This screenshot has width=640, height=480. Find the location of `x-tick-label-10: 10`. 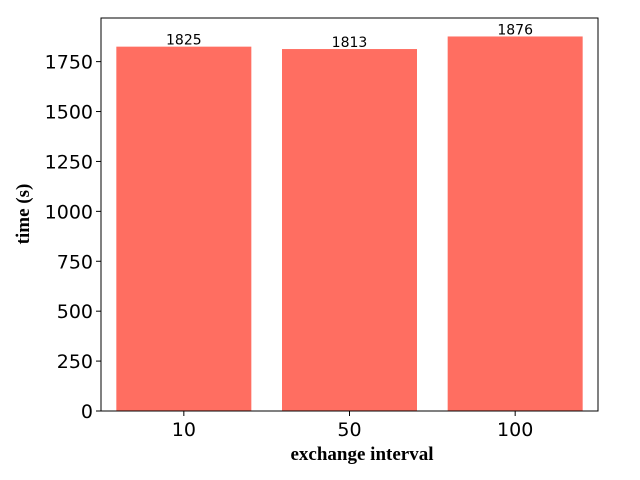

x-tick-label-10: 10 is located at coordinates (184, 430).